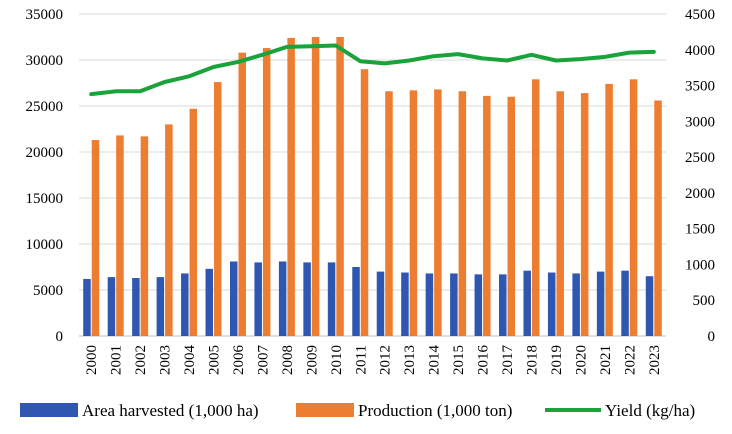 The width and height of the screenshot is (732, 434). What do you see at coordinates (45, 176) in the screenshot?
I see `left-y-axis: 0 5000 10000 15000 20000 25000 30000 35000` at bounding box center [45, 176].